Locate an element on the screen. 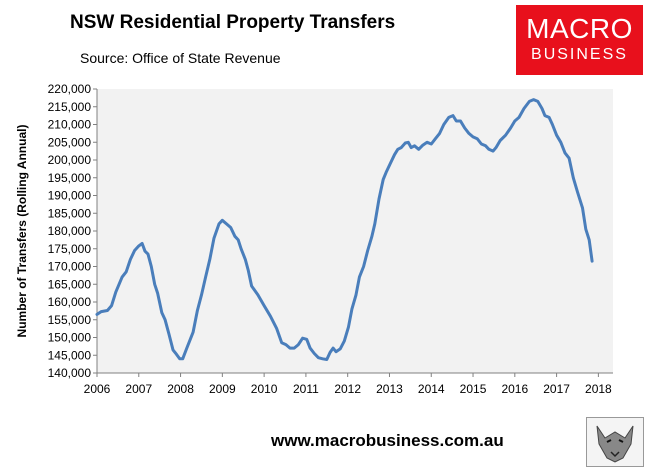 The height and width of the screenshot is (473, 649). x-tick-label: 2017 is located at coordinates (556, 389).